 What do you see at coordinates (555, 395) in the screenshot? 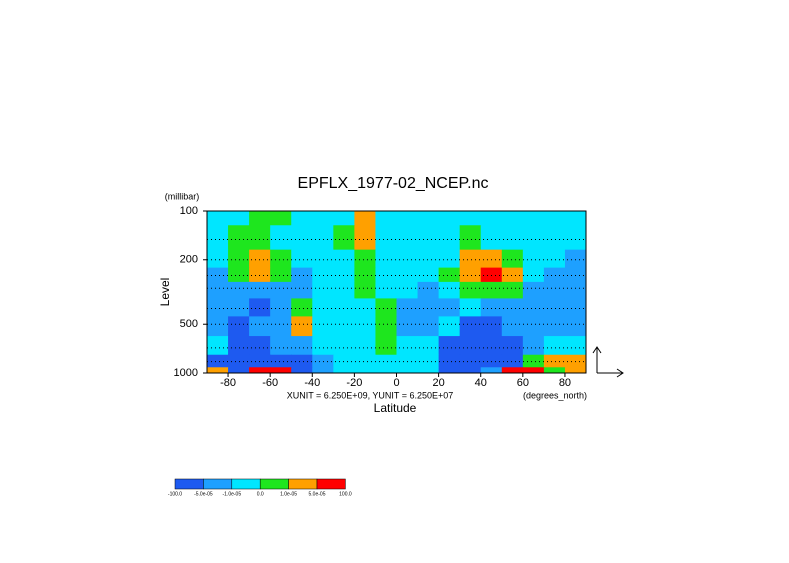
I see `x-units: (degrees_north)` at bounding box center [555, 395].